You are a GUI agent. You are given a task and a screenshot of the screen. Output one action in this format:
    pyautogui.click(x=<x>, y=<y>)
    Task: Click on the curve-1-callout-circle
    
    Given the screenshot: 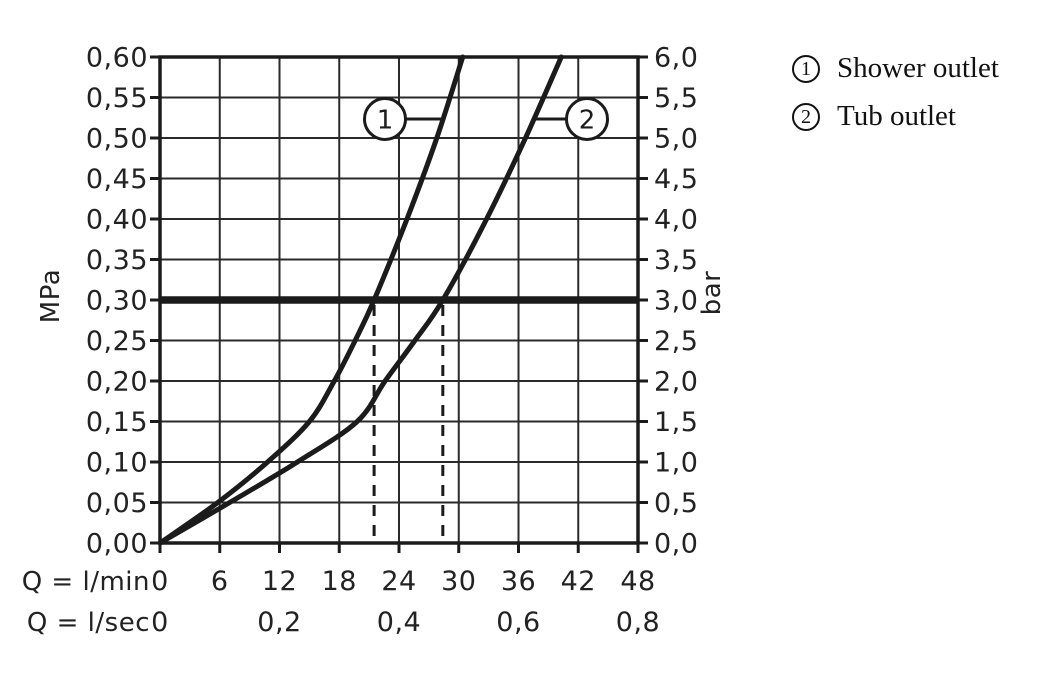 What is the action you would take?
    pyautogui.click(x=385, y=119)
    